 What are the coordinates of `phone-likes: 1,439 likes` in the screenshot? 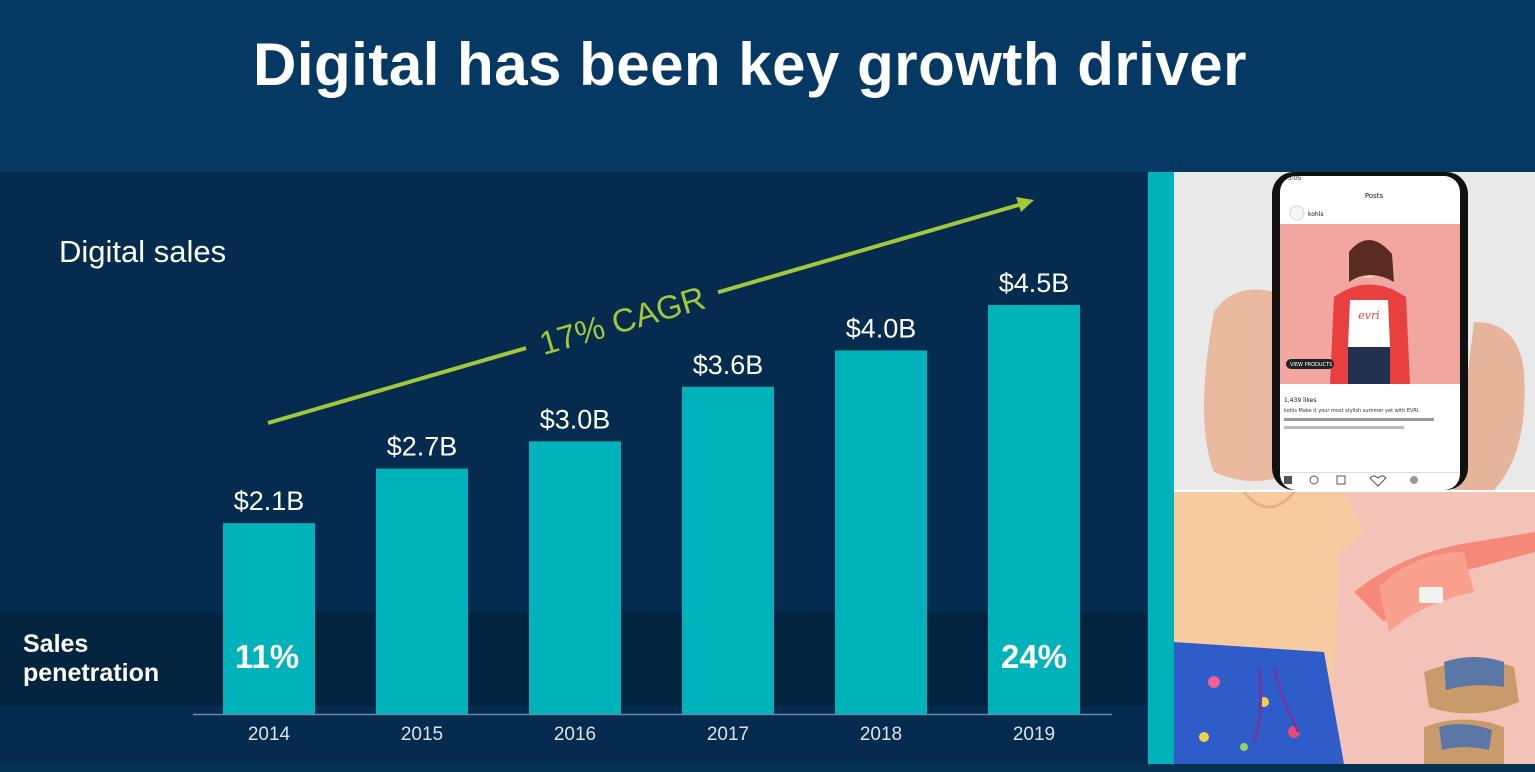 It's located at (1300, 400).